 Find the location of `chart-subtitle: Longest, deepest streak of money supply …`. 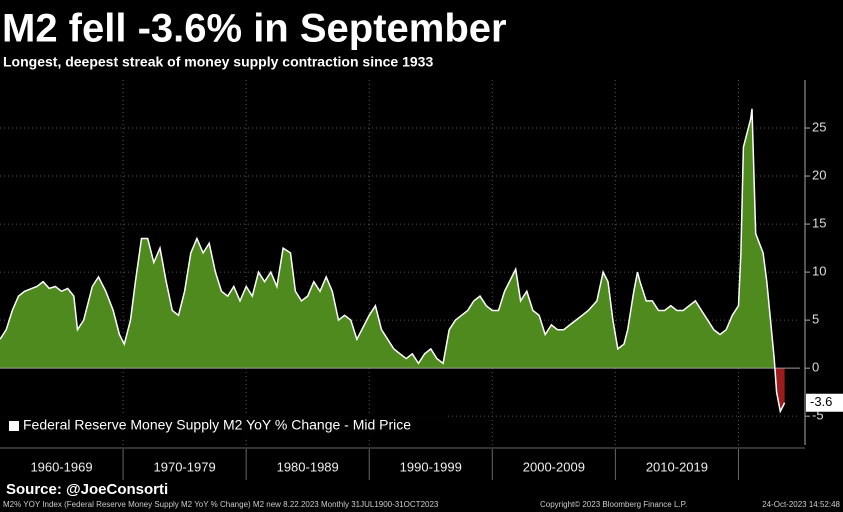

chart-subtitle: Longest, deepest streak of money supply … is located at coordinates (218, 62).